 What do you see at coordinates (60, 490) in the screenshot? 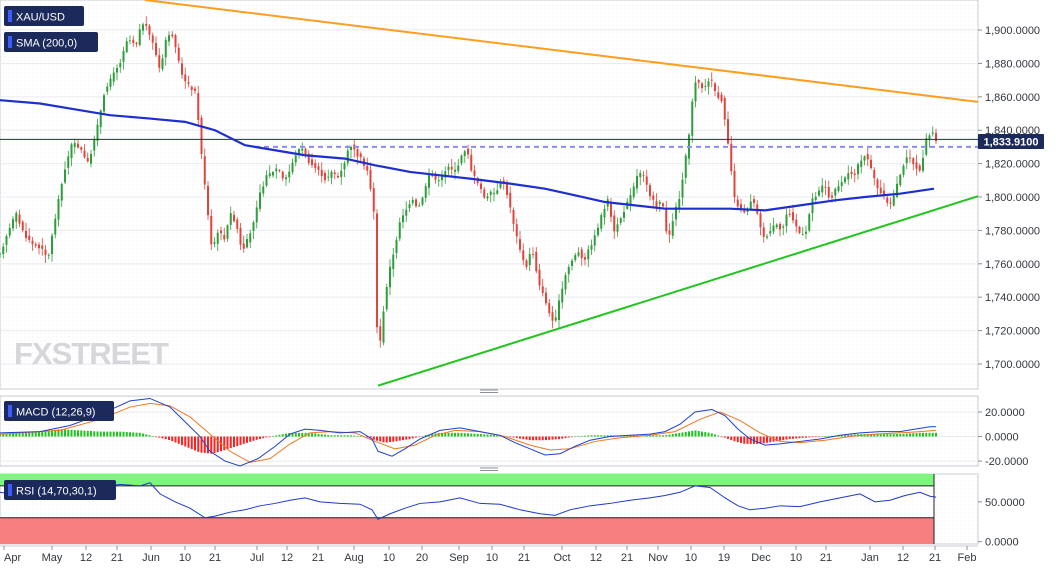
I see `legend-box-rsi: RSI (14,70,30,1)` at bounding box center [60, 490].